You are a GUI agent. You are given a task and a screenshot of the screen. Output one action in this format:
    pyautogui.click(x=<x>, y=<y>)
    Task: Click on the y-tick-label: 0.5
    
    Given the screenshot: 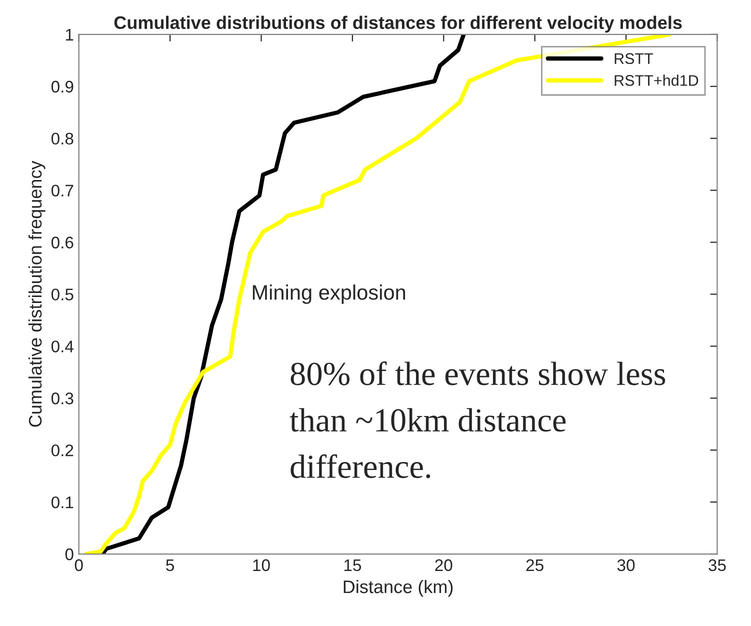 What is the action you would take?
    pyautogui.click(x=62, y=294)
    